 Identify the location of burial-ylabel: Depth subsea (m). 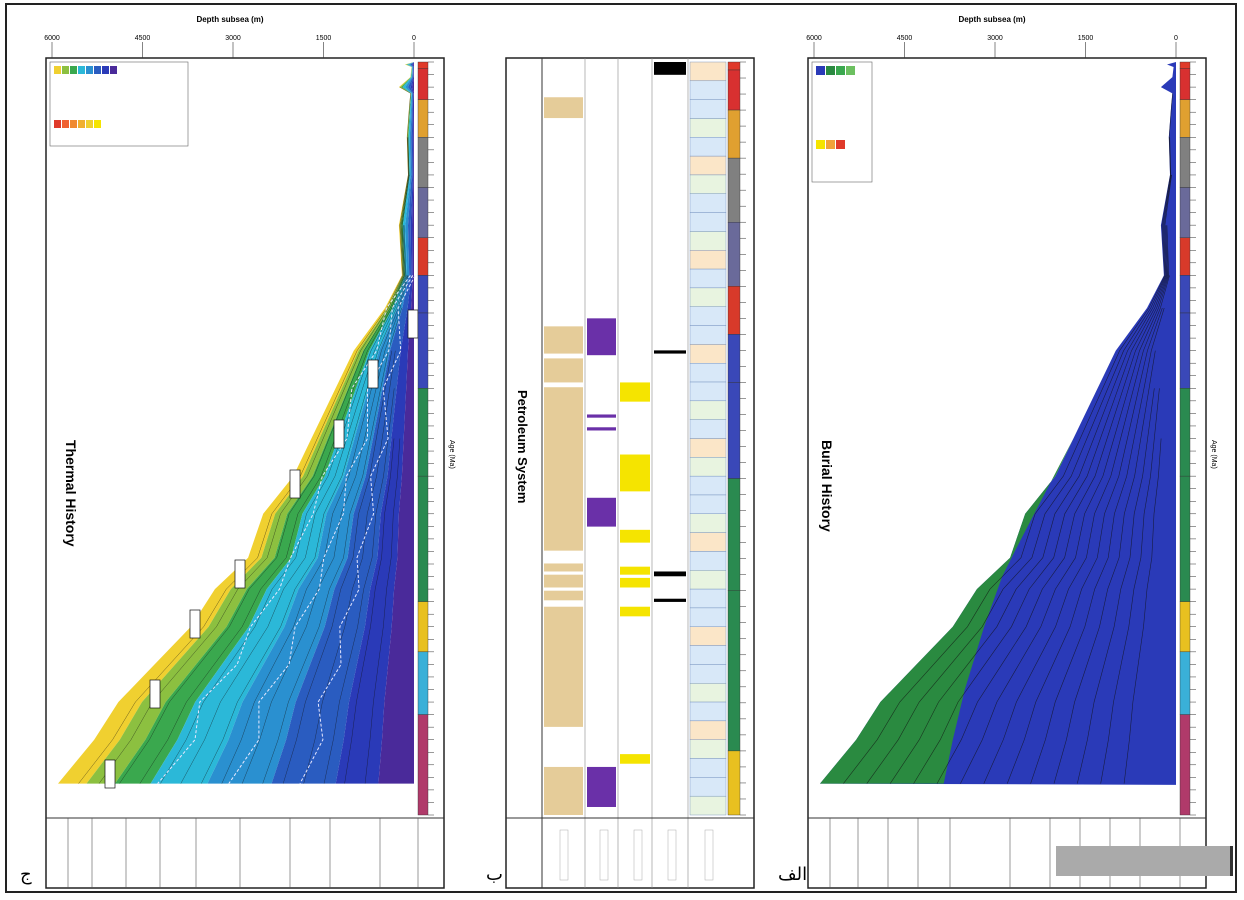
(991, 19).